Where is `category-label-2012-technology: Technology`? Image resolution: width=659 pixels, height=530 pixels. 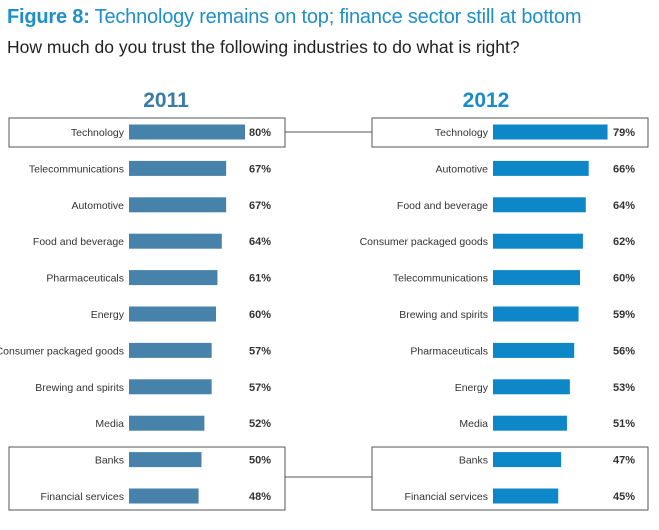
category-label-2012-technology: Technology is located at coordinates (462, 133).